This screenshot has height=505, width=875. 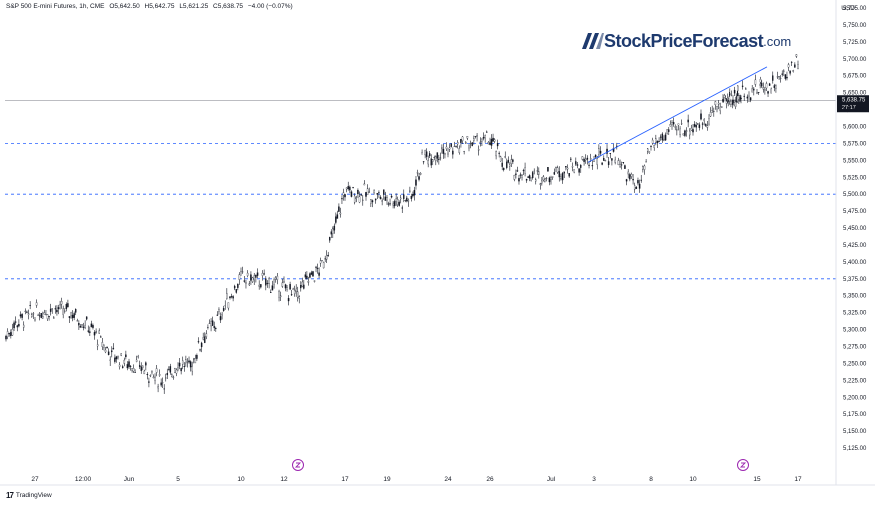 What do you see at coordinates (855, 449) in the screenshot?
I see `y-tick-label: 5,125.00` at bounding box center [855, 449].